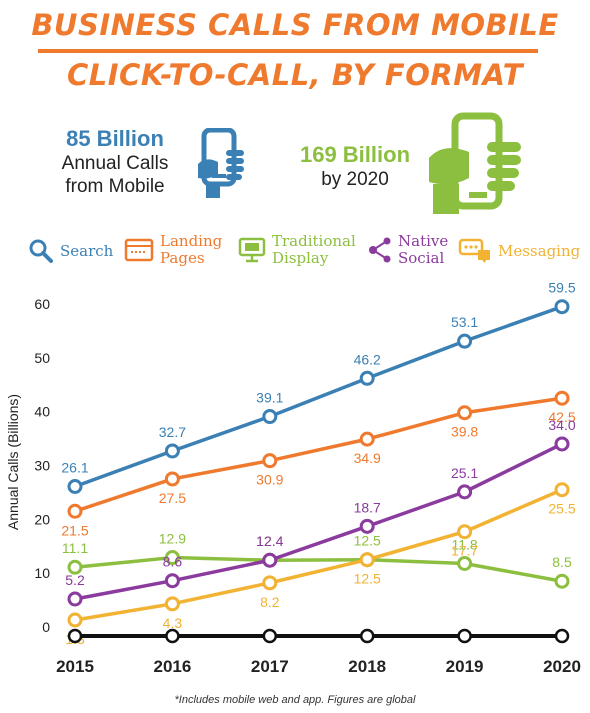 The image size is (590, 713). What do you see at coordinates (300, 258) in the screenshot?
I see `legend-label-display-2: Display` at bounding box center [300, 258].